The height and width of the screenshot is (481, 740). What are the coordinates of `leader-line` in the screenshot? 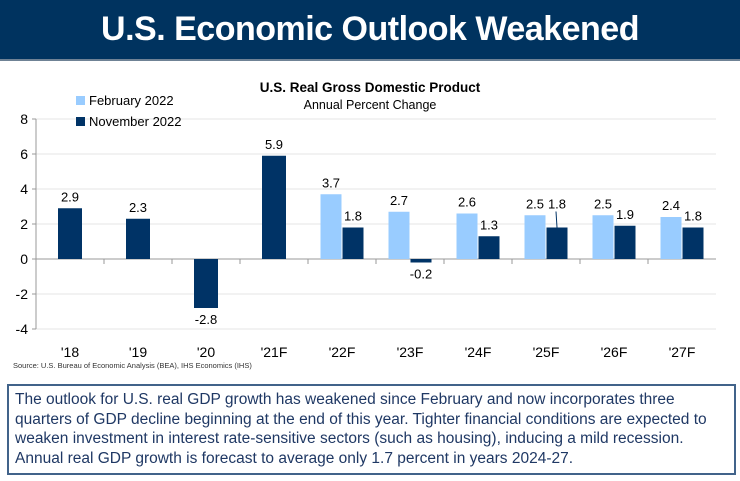 It's located at (556, 219).